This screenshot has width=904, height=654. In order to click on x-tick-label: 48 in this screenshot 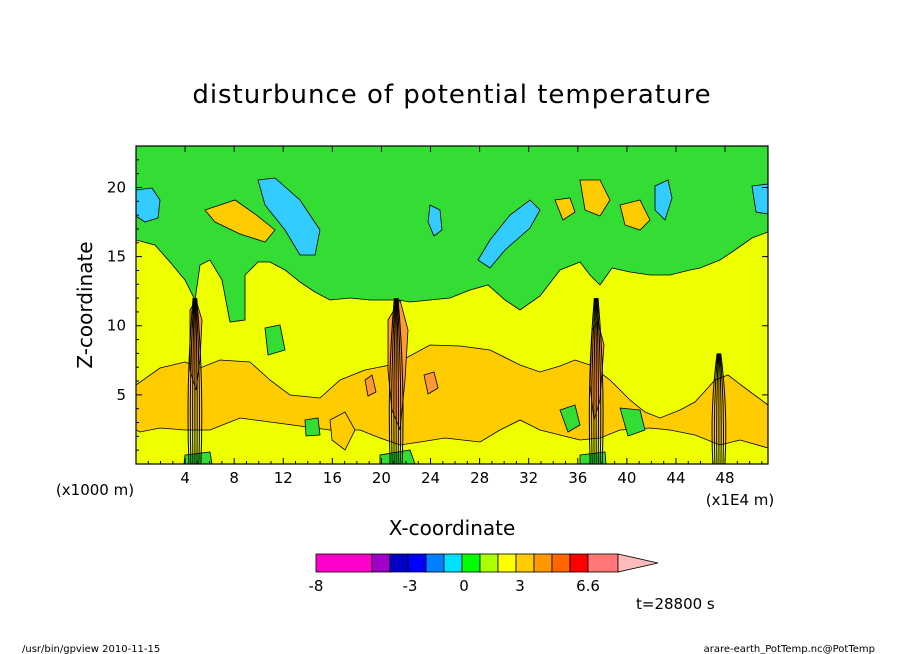, I will do `click(725, 478)`.